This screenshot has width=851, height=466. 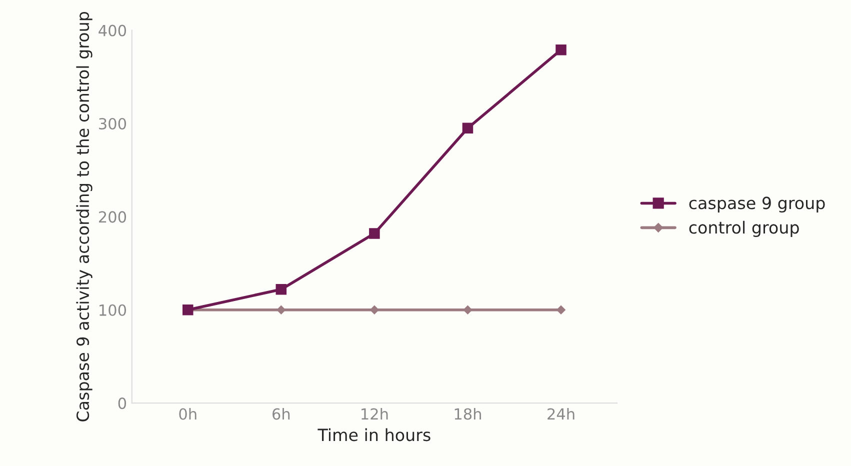 What do you see at coordinates (374, 435) in the screenshot?
I see `x-axis-title: Time in hours` at bounding box center [374, 435].